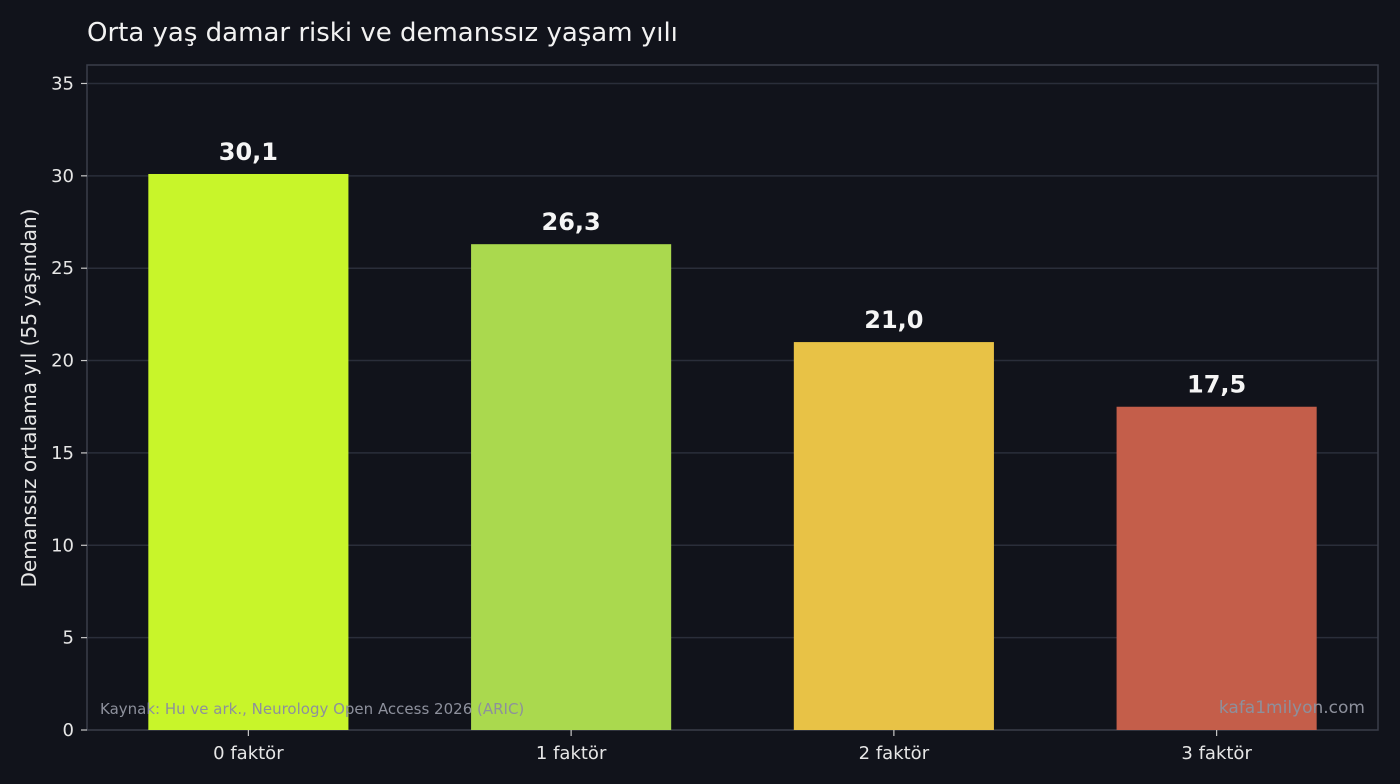 The height and width of the screenshot is (784, 1400). What do you see at coordinates (893, 320) in the screenshot?
I see `value-label: 21,0` at bounding box center [893, 320].